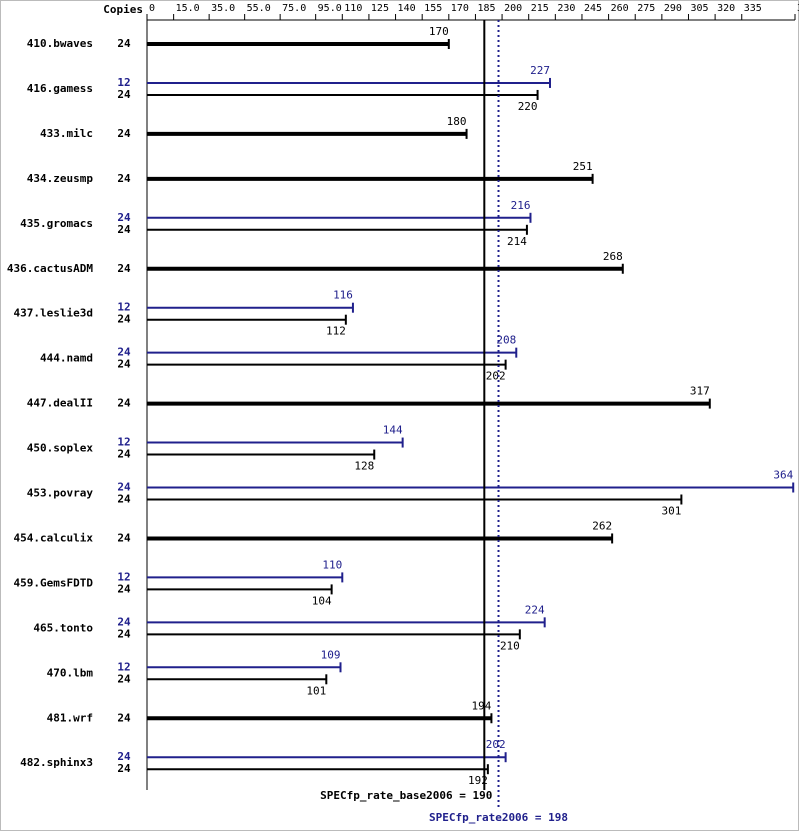  I want to click on x-tick-label: 155, so click(433, 8).